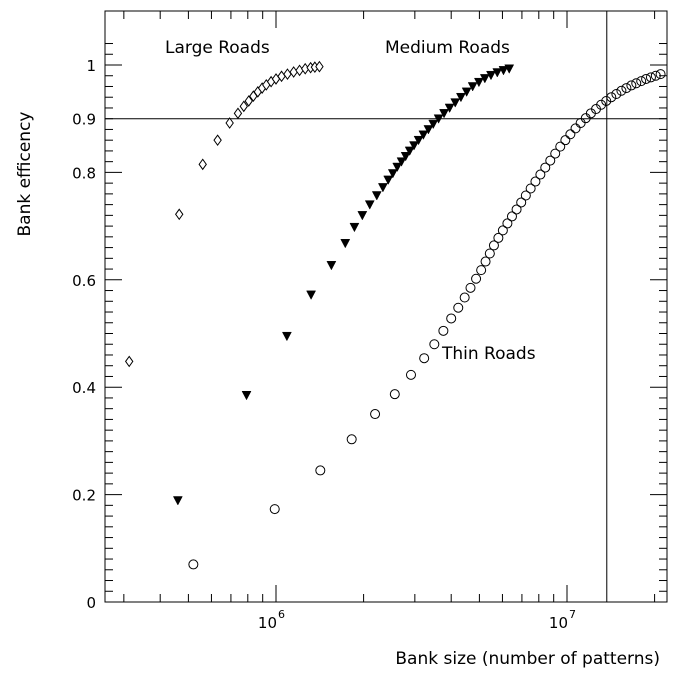  Describe the element at coordinates (84, 173) in the screenshot. I see `y-tick-label: 0.8` at that location.